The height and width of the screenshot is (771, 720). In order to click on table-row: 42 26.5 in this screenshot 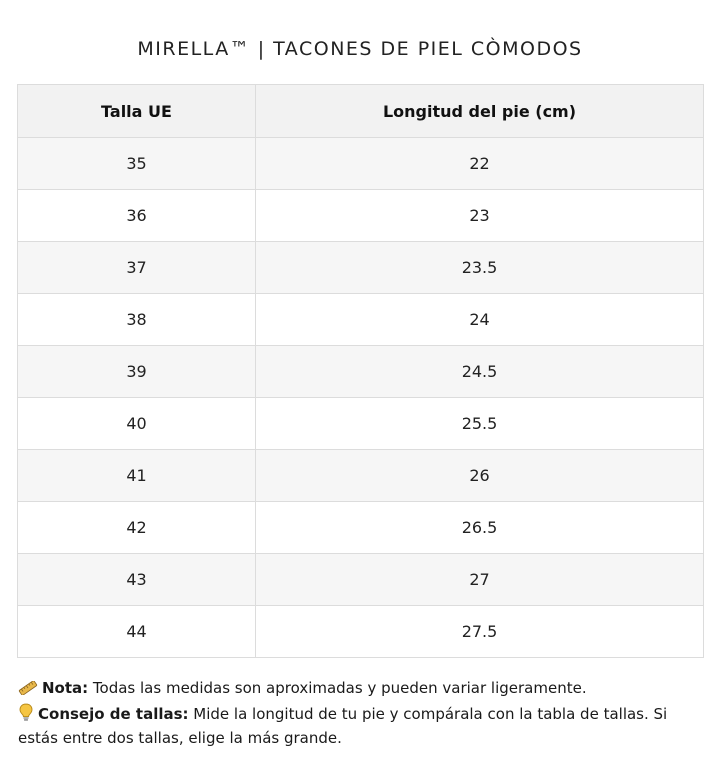, I will do `click(360, 527)`.